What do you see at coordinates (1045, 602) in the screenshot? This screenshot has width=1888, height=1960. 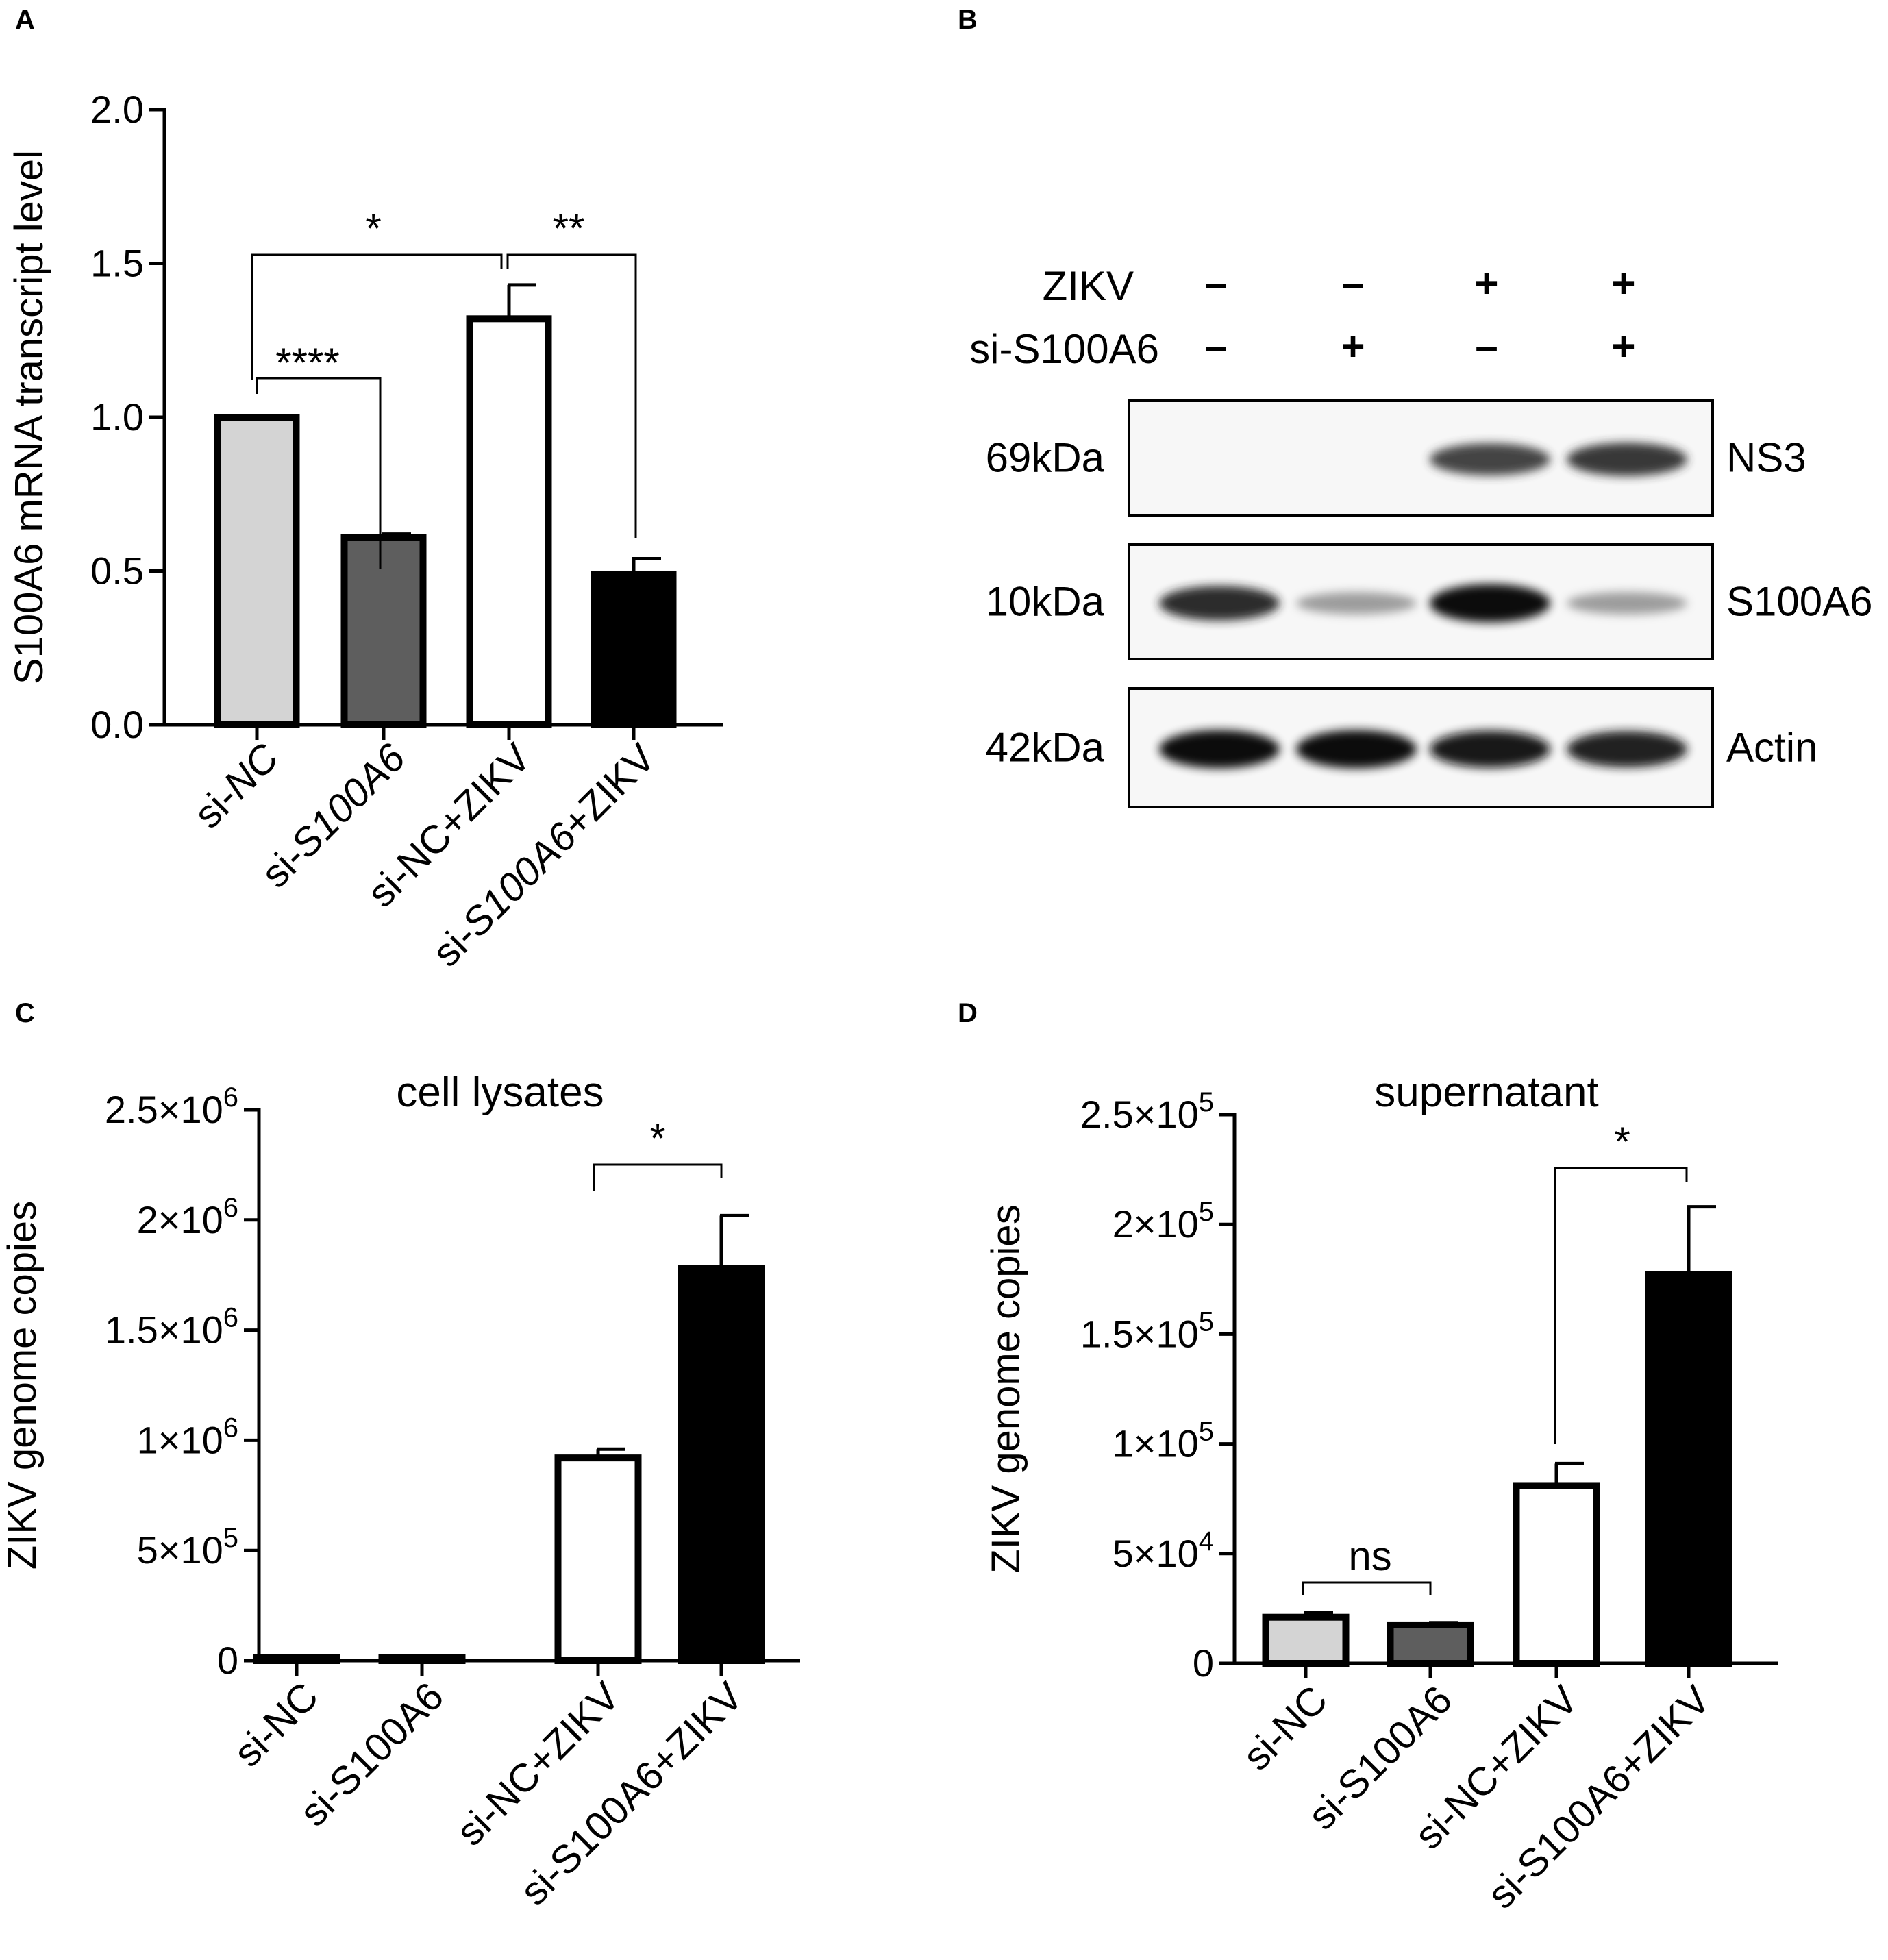 I see `kda-label: 10kDa` at bounding box center [1045, 602].